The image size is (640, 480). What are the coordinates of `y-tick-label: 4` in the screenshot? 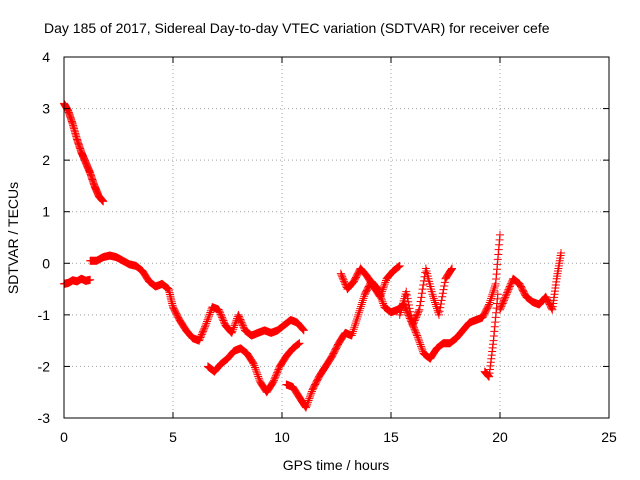 It's located at (46, 57).